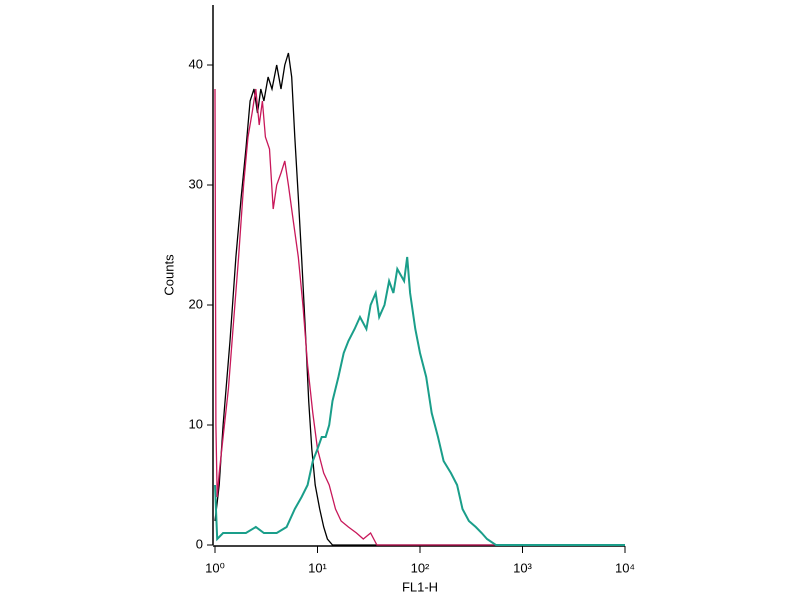  I want to click on y-tick-label: 30, so click(196, 183).